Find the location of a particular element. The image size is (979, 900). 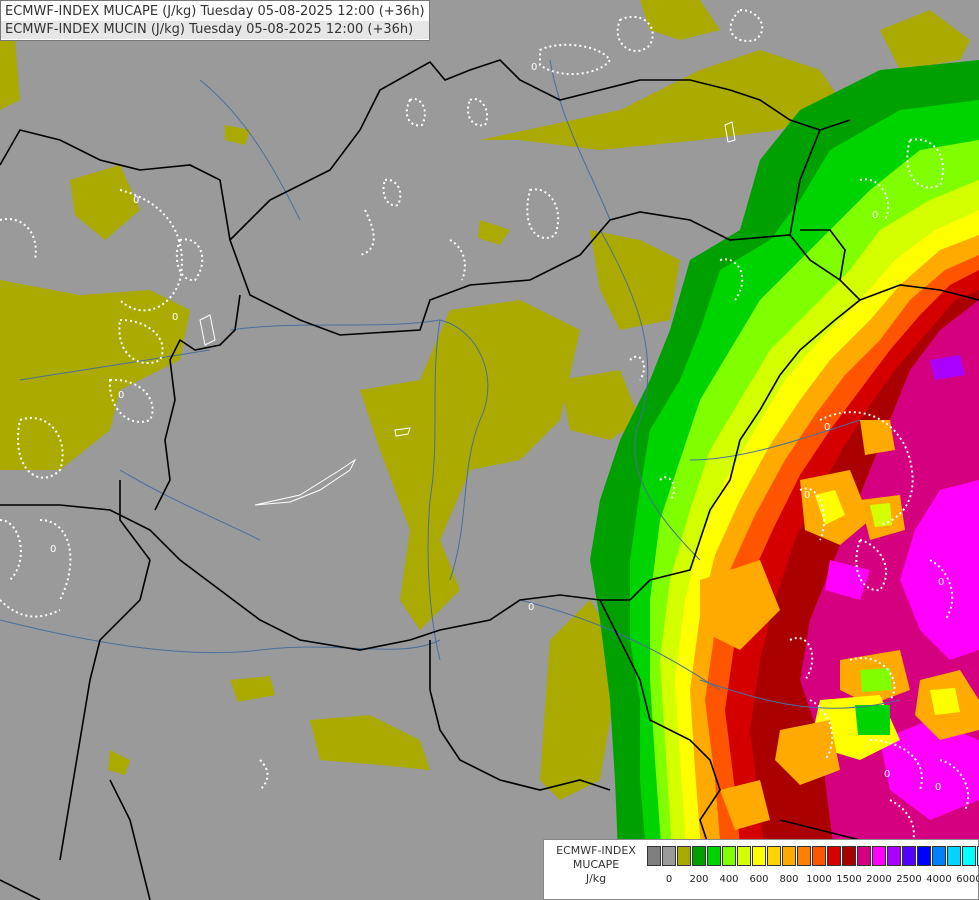

legend-title: ECMWF-INDEX MUCAPE J/kg is located at coordinates (596, 865).